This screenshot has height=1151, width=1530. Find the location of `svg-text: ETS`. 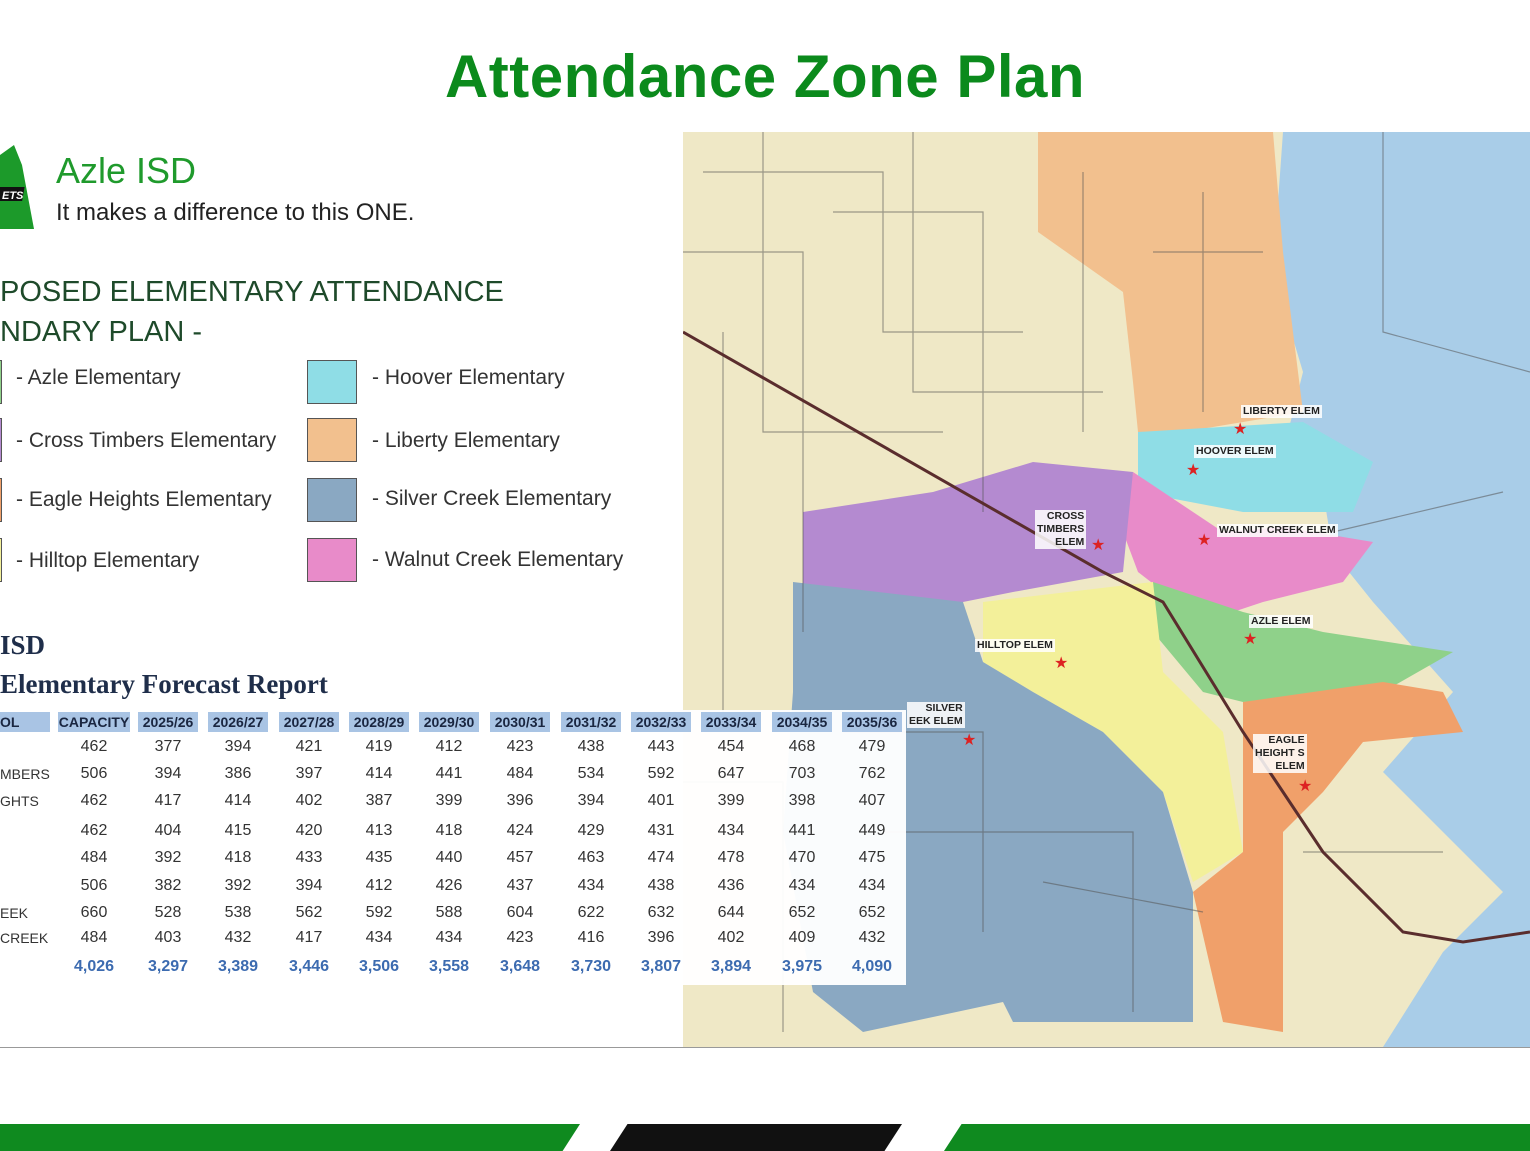

svg-text: ETS is located at coordinates (13, 196).